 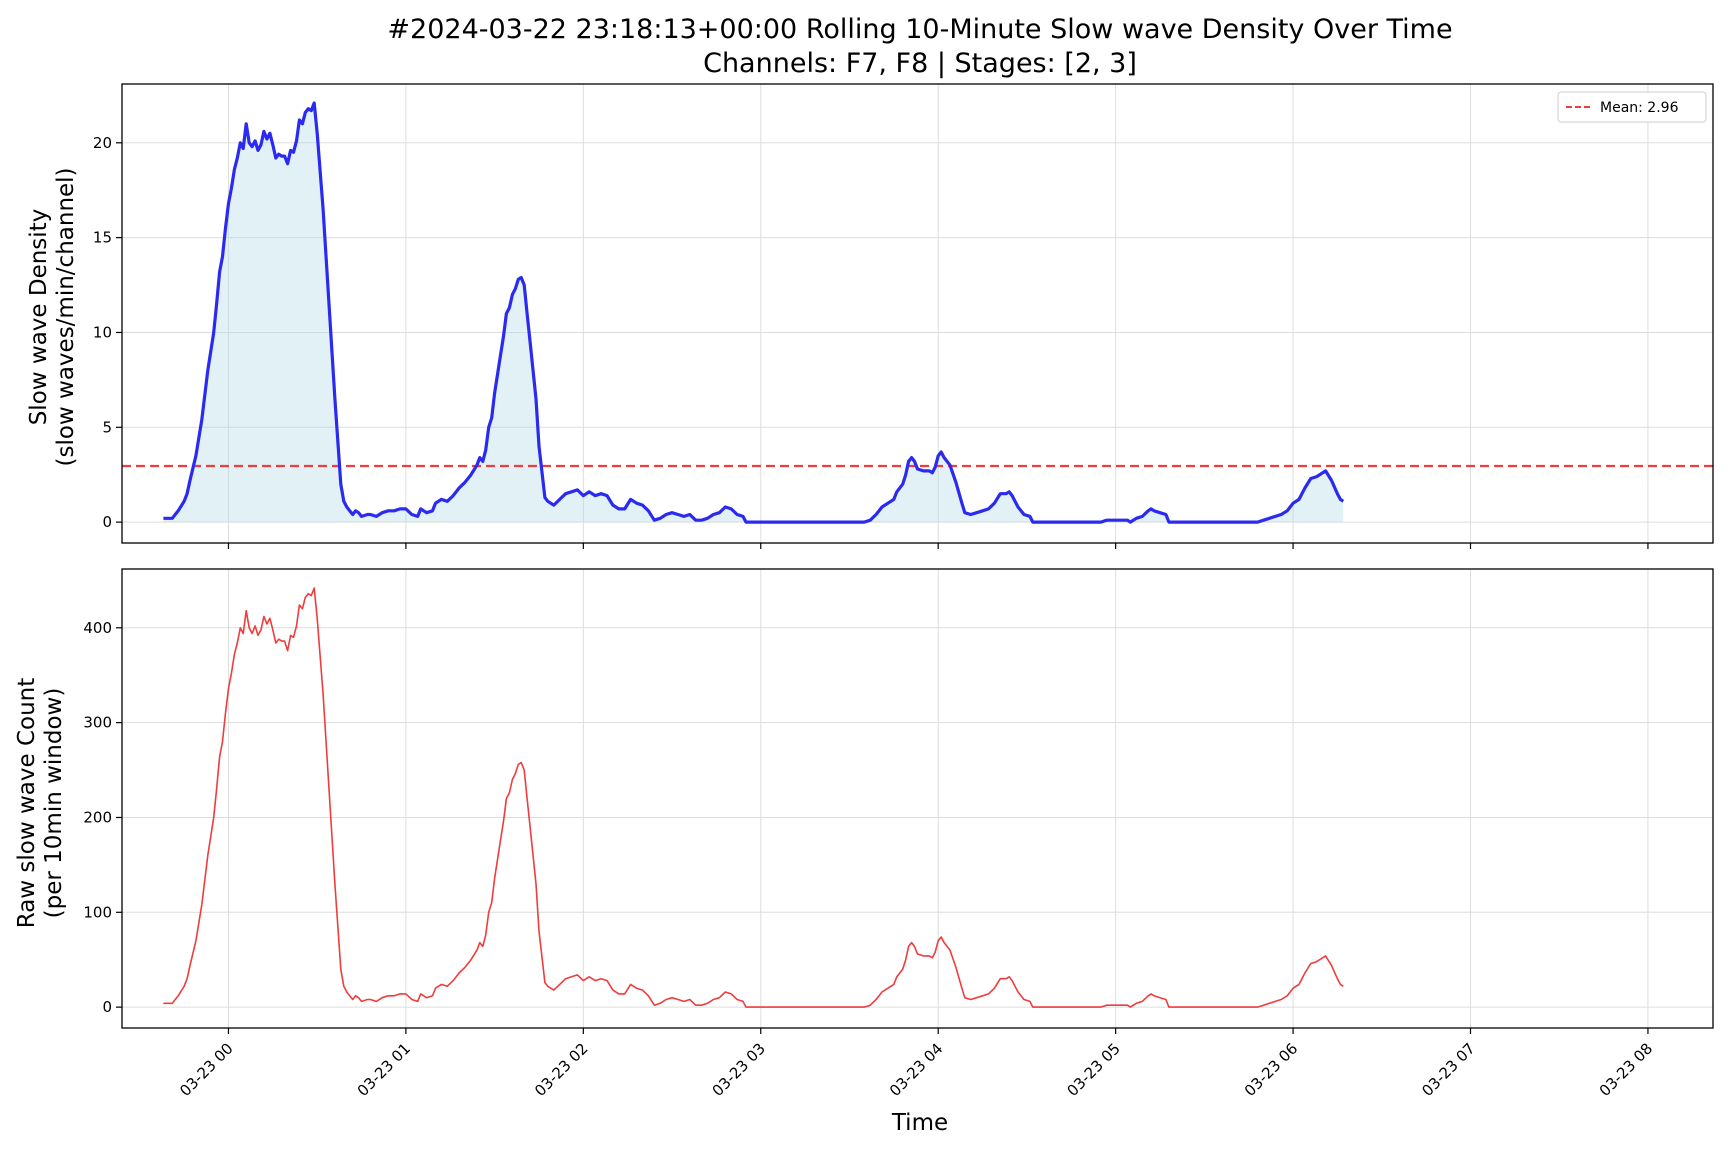 I want to click on y-tick-label: 100, so click(x=97, y=912).